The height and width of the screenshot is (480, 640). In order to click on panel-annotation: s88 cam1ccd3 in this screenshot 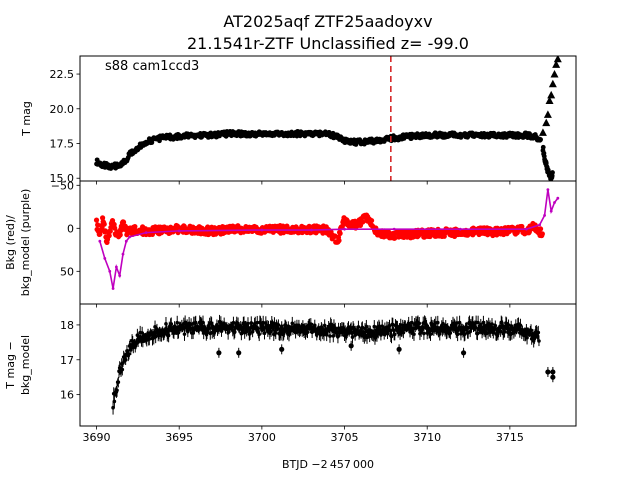, I will do `click(152, 66)`.